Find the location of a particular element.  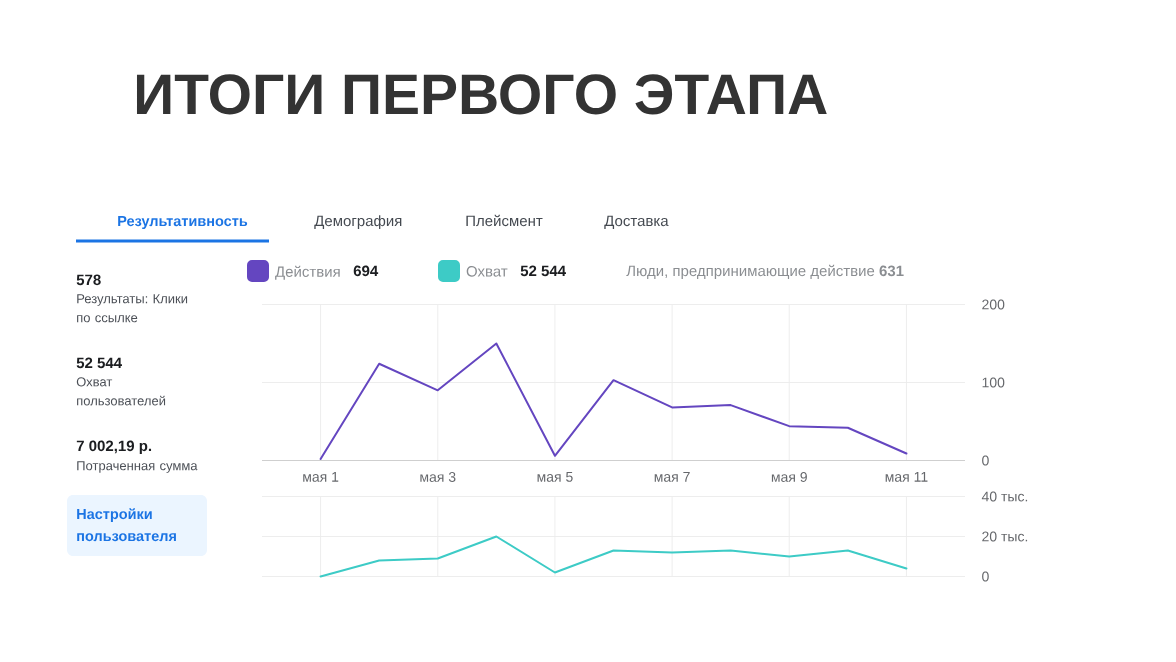

text: Результативность is located at coordinates (183, 223).